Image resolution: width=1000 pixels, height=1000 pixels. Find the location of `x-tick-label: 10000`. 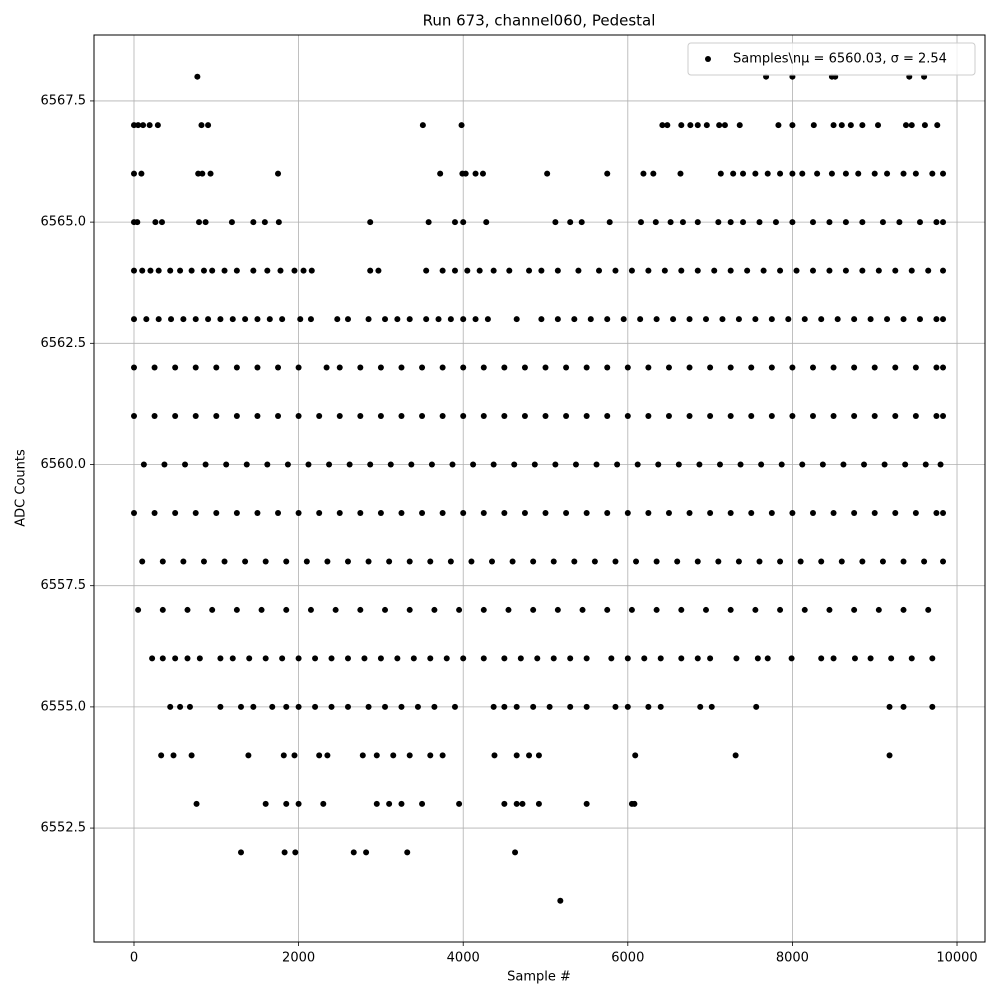

x-tick-label: 10000 is located at coordinates (956, 958).